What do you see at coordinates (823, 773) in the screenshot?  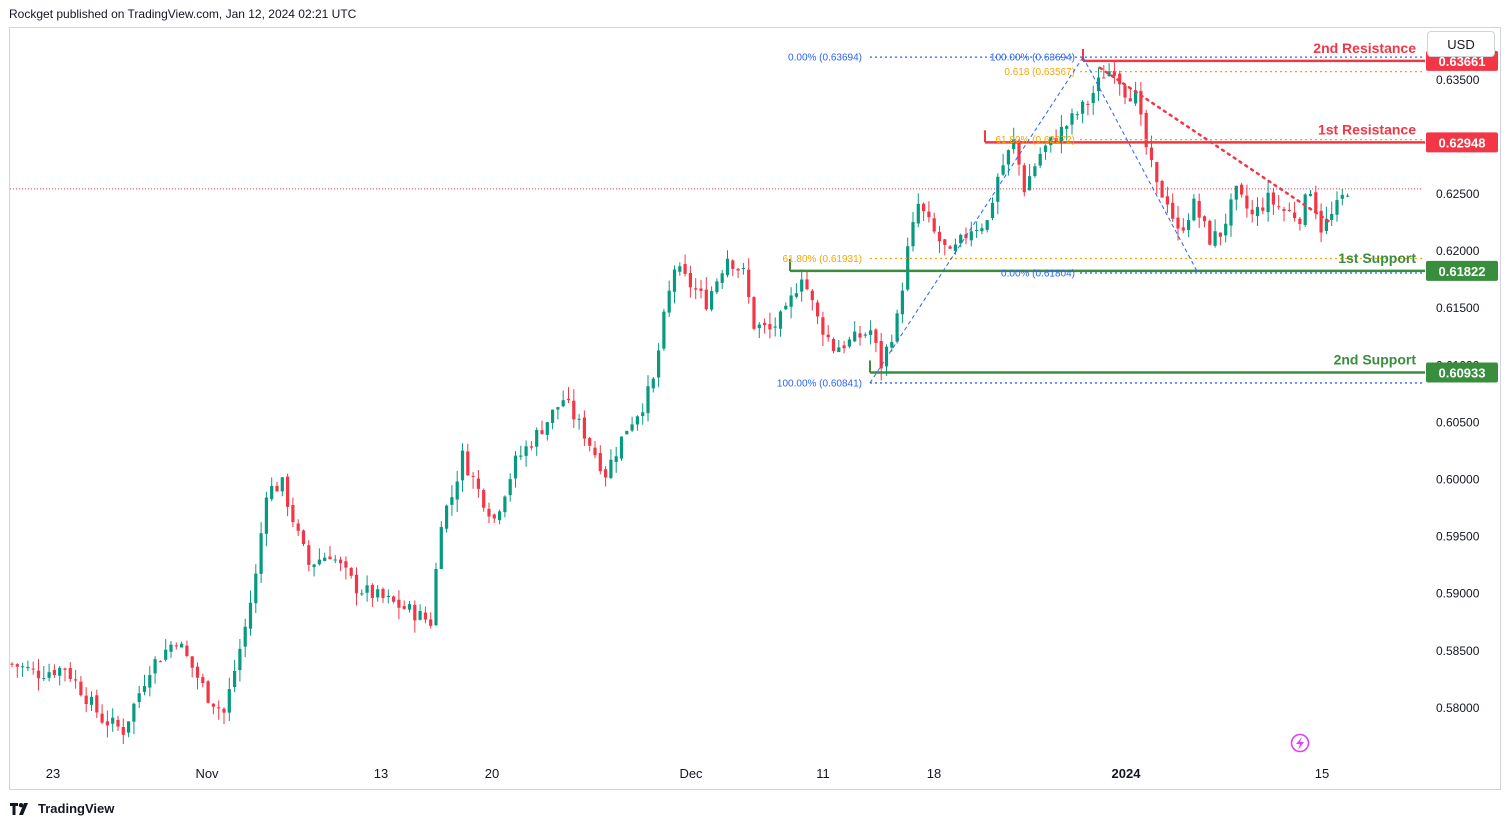 I see `x-tick-label: 11` at bounding box center [823, 773].